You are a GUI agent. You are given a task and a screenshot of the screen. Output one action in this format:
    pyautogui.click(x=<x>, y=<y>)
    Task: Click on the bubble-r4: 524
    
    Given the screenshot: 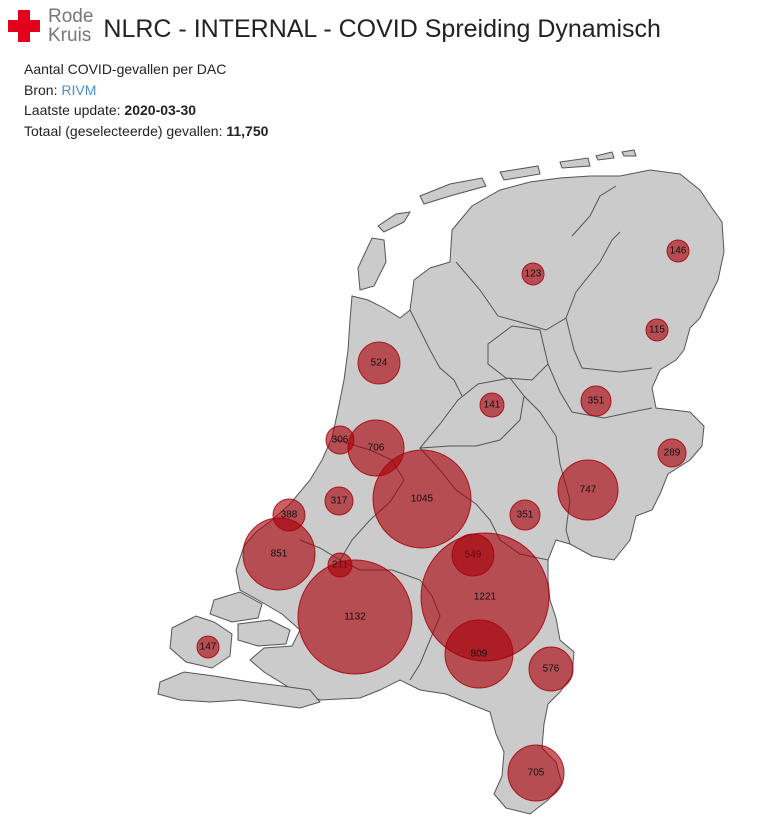 What is the action you would take?
    pyautogui.click(x=379, y=363)
    